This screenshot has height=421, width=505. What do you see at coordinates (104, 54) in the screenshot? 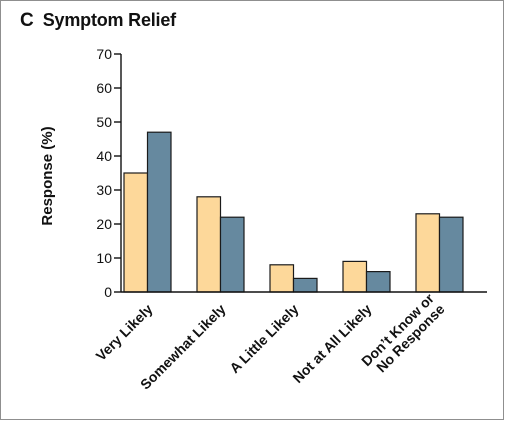
I see `y-tick-label: 70` at bounding box center [104, 54].